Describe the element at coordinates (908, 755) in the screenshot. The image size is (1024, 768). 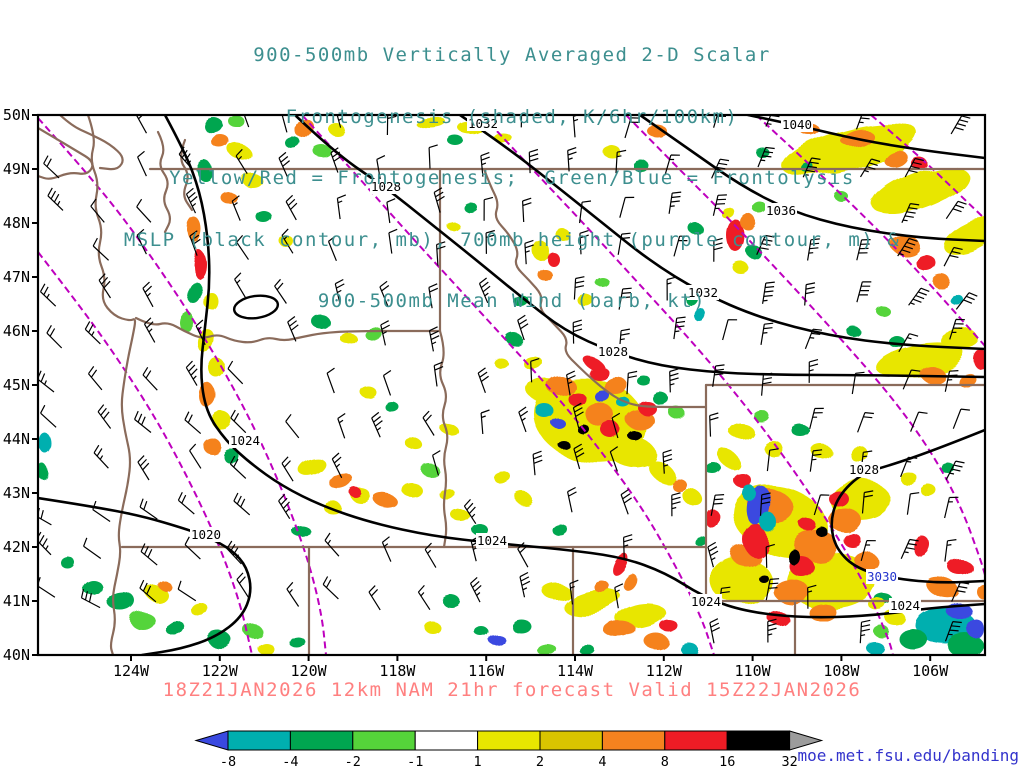
I see `credit-link: moe.met.fsu.edu/banding` at that location.